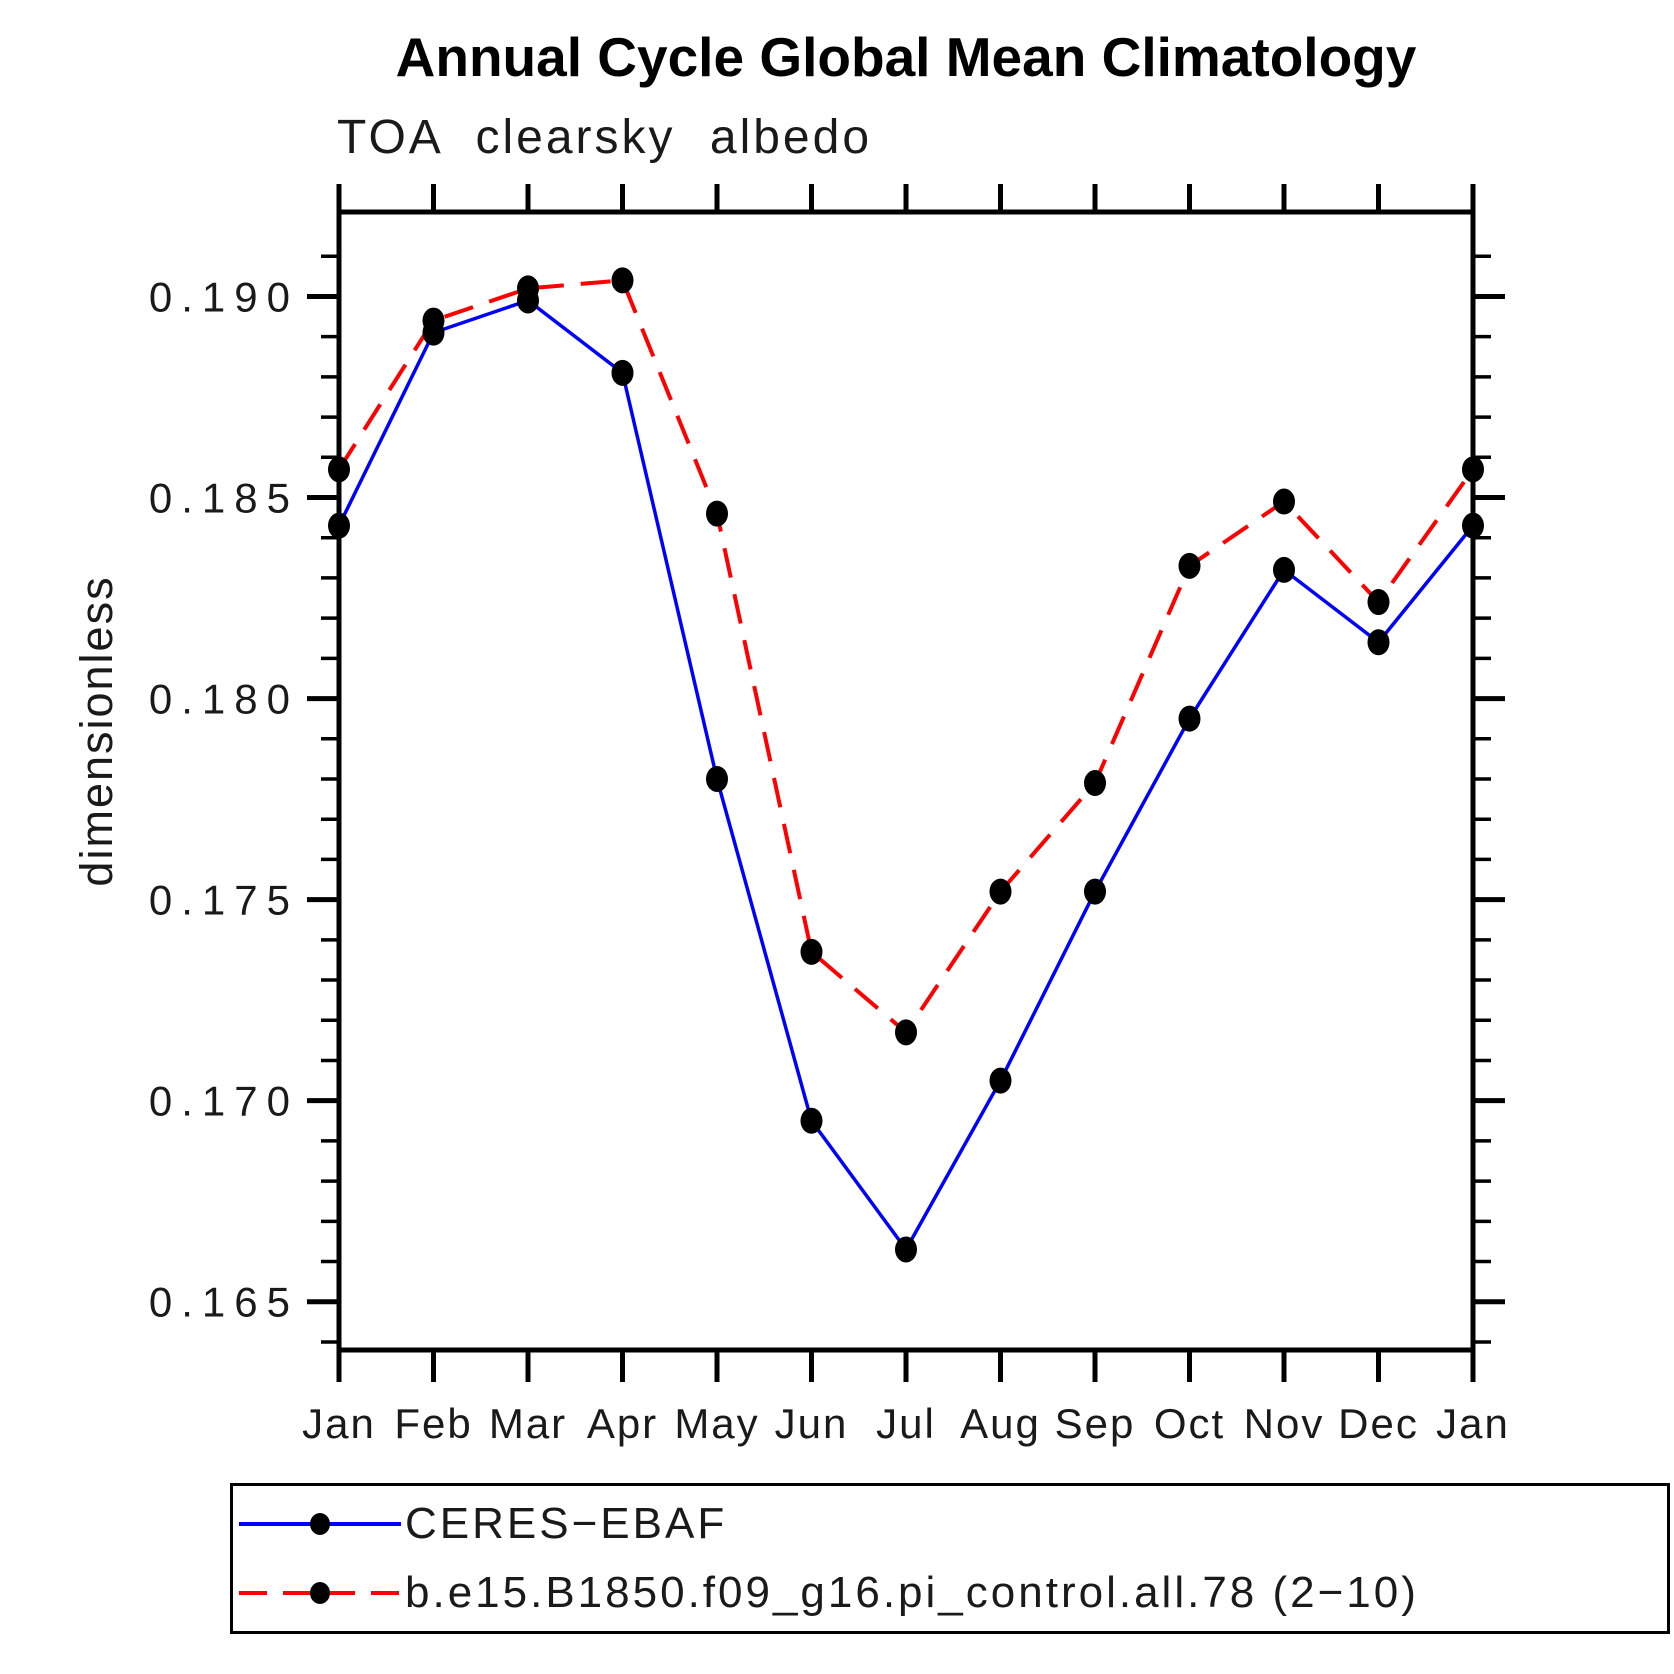 The width and height of the screenshot is (1674, 1674). I want to click on legend-key-solid-line, so click(320, 1524).